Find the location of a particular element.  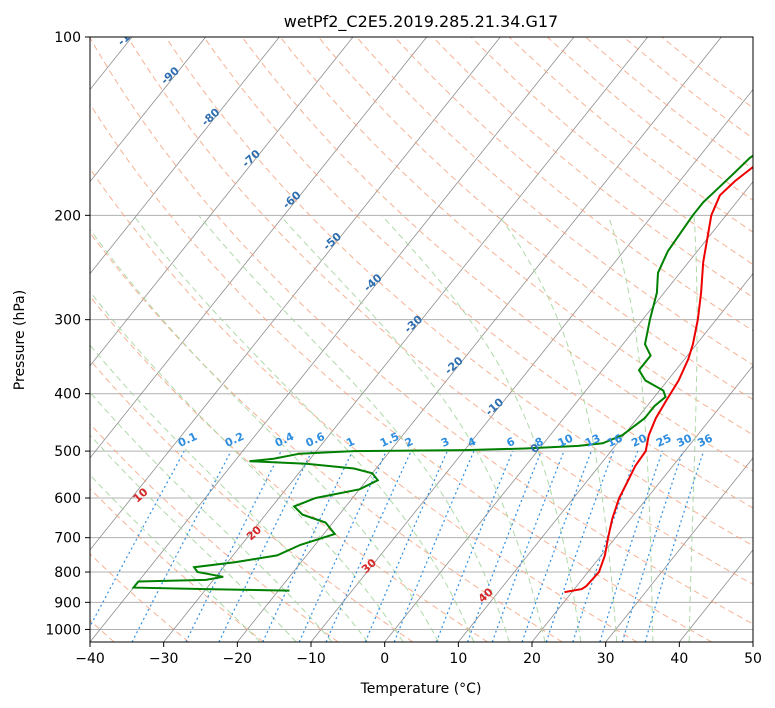

y-tick-label: 800 is located at coordinates (67, 573).